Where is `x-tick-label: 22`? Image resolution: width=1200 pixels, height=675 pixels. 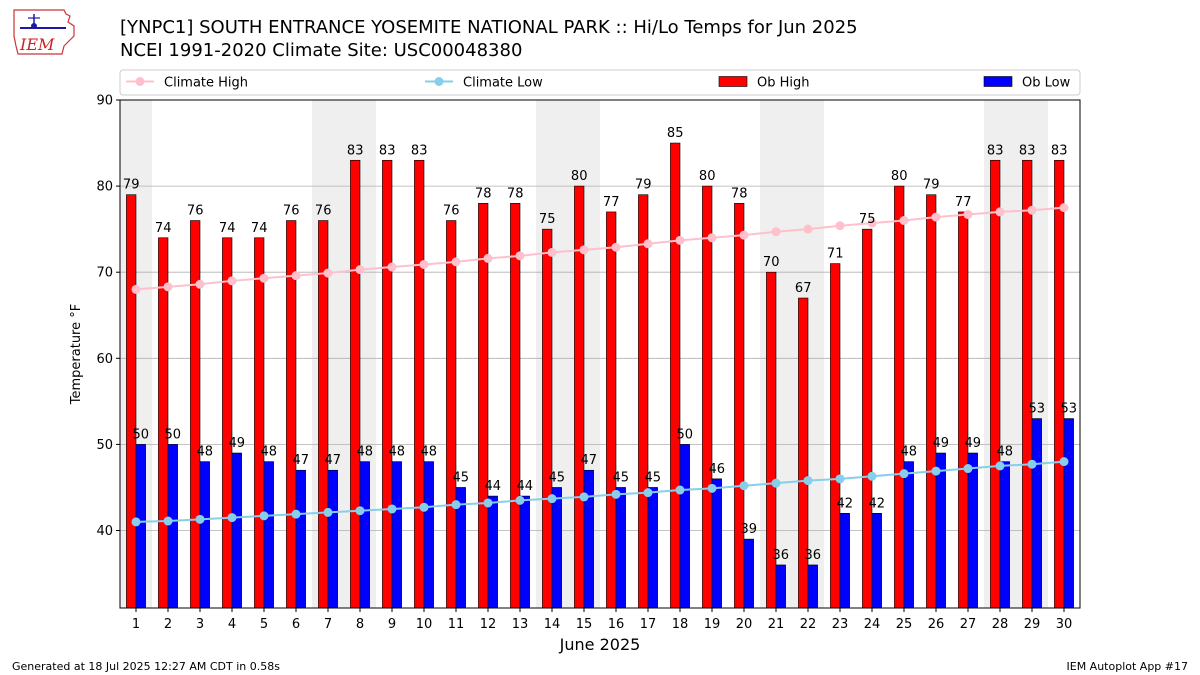 x-tick-label: 22 is located at coordinates (808, 624).